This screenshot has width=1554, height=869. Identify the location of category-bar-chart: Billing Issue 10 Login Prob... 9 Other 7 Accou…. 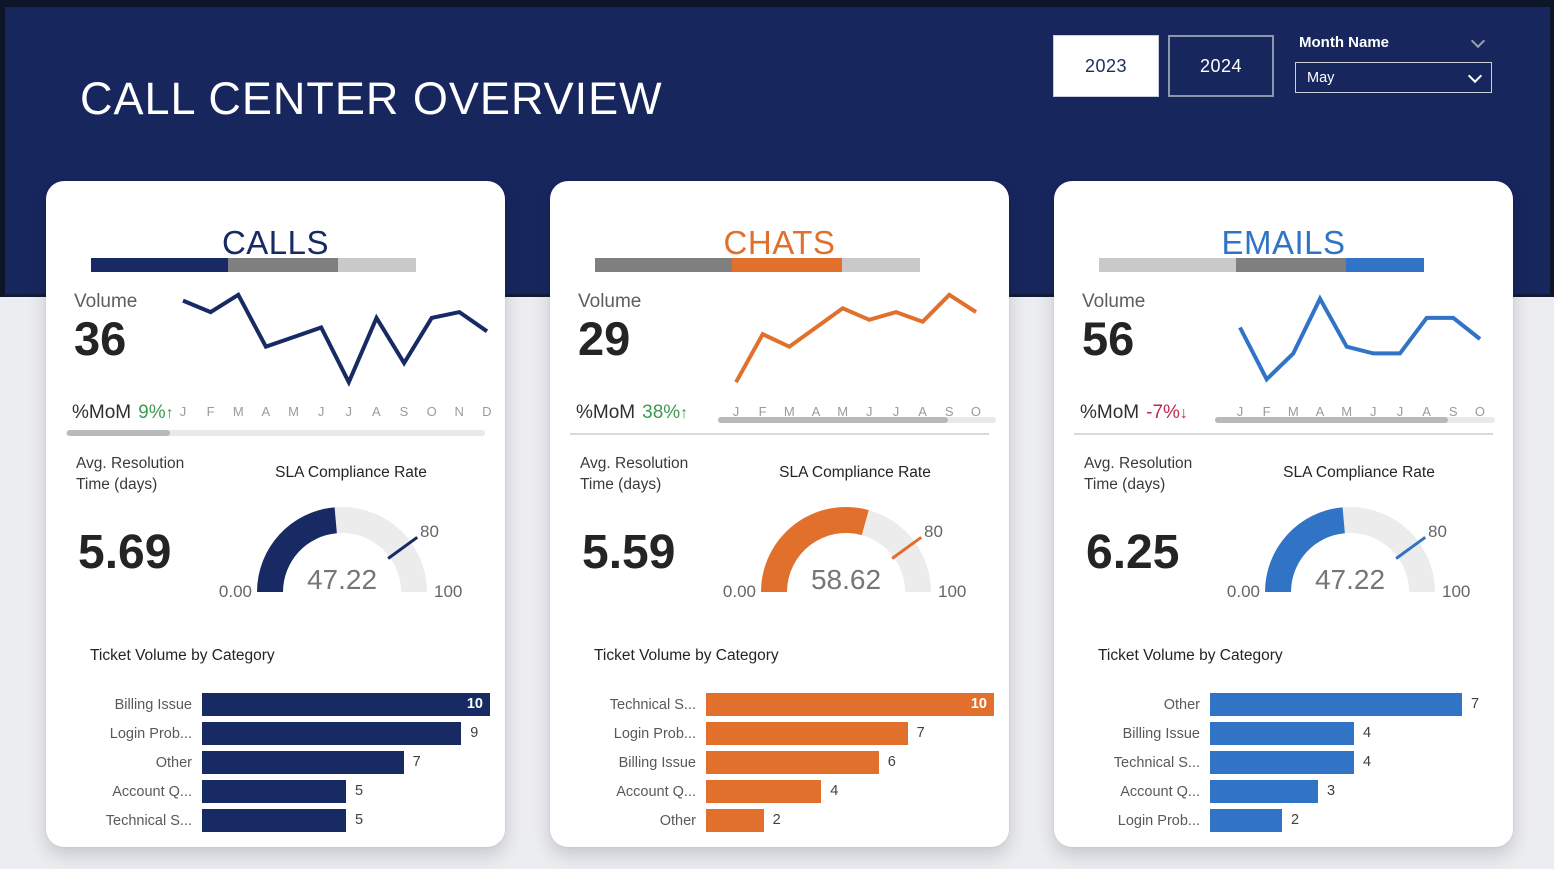
(280, 765).